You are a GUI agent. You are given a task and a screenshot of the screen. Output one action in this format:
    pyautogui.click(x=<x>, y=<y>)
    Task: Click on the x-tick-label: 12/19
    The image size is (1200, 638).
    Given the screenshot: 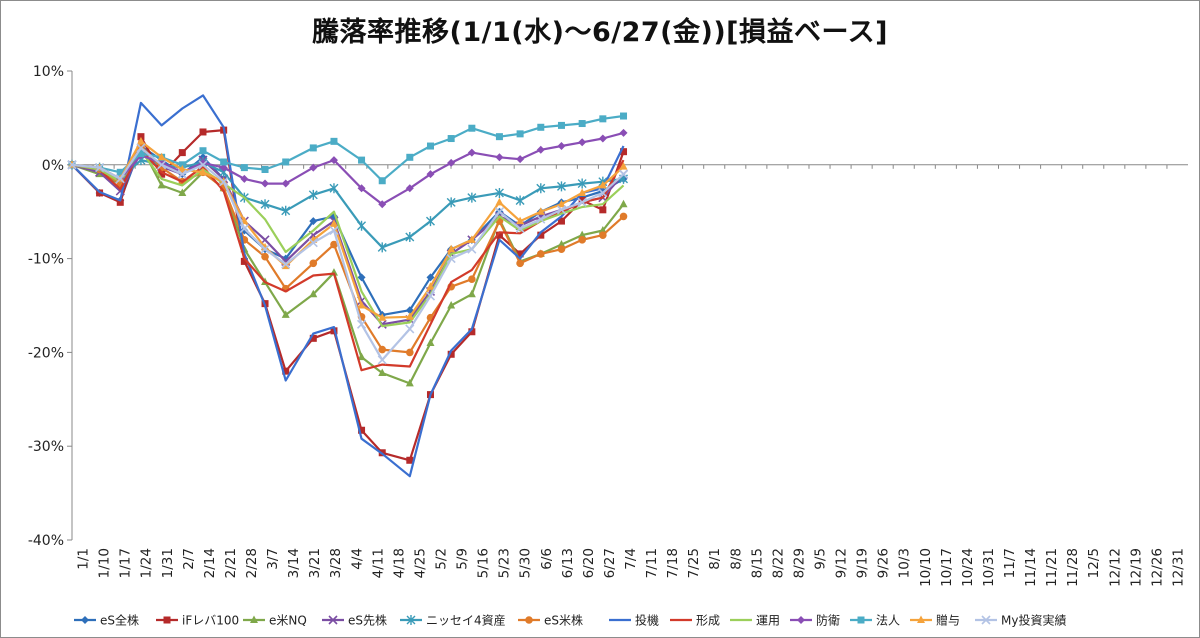 What is the action you would take?
    pyautogui.click(x=1136, y=567)
    